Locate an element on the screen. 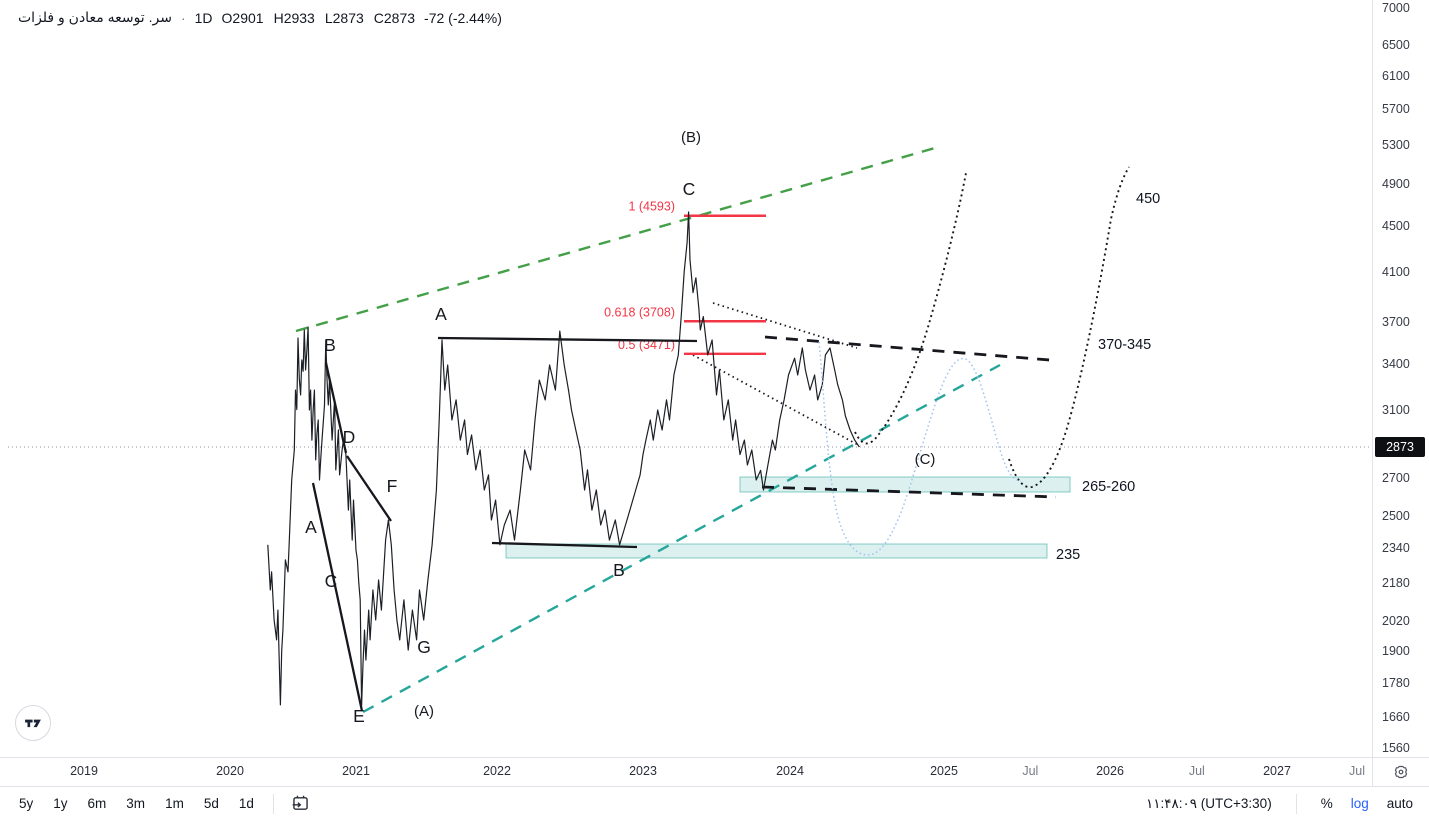  price-tick-label: 7000 is located at coordinates (1396, 8).